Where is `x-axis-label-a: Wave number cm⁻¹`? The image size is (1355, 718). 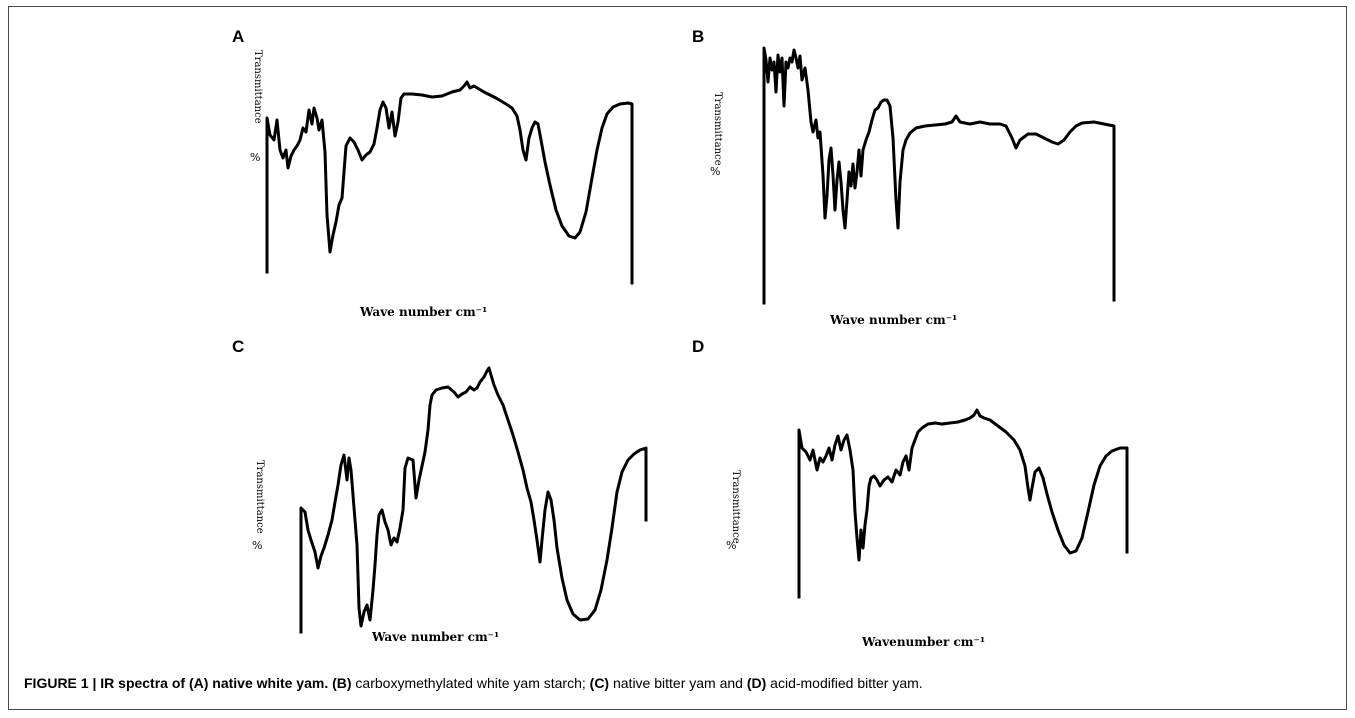 x-axis-label-a: Wave number cm⁻¹ is located at coordinates (424, 312).